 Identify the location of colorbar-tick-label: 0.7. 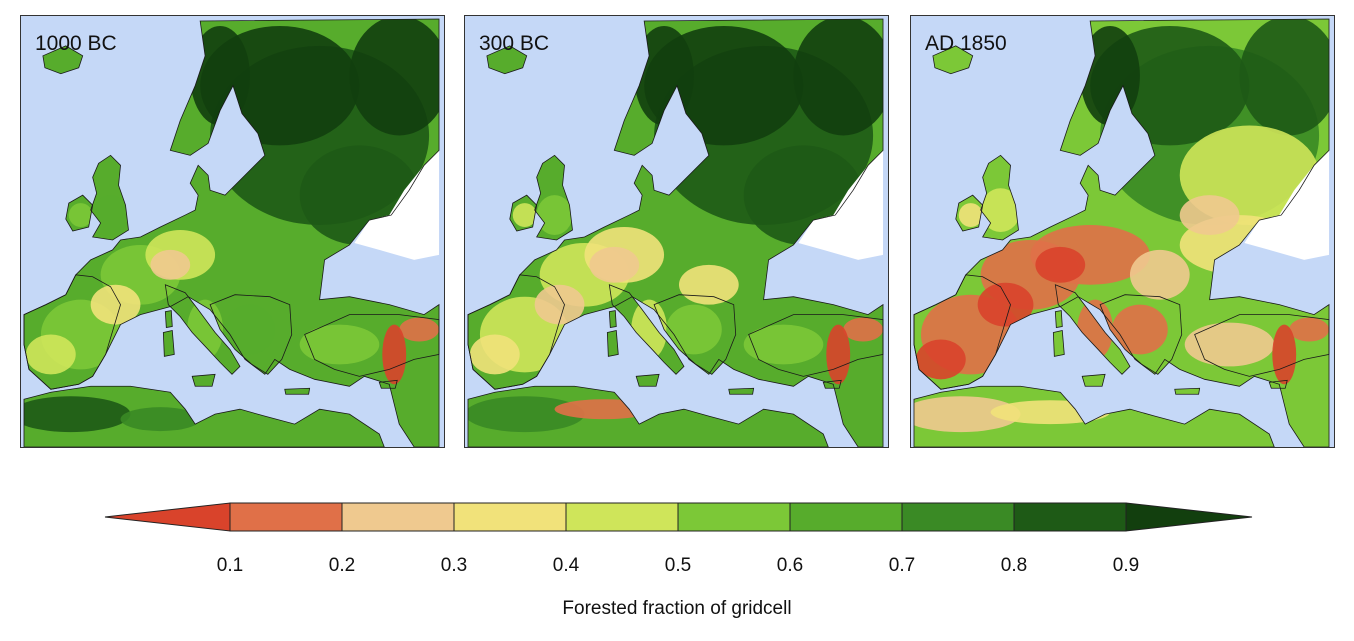
(902, 565).